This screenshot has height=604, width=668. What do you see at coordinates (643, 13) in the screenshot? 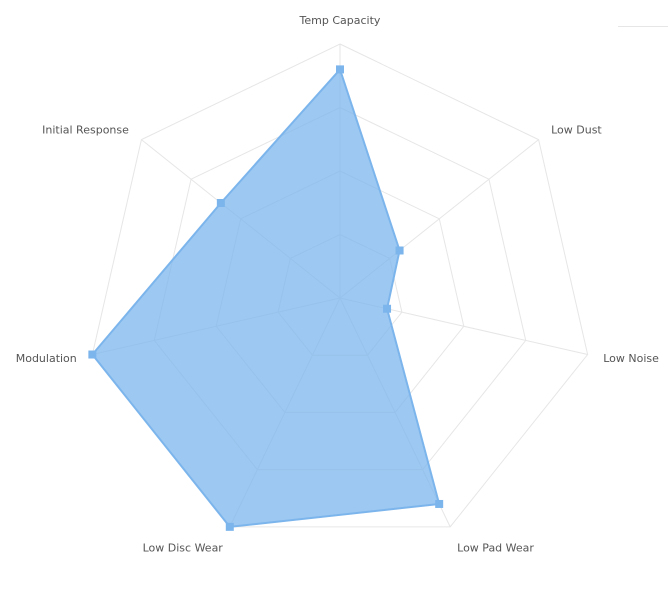
I see `partial-panel-edge` at bounding box center [643, 13].